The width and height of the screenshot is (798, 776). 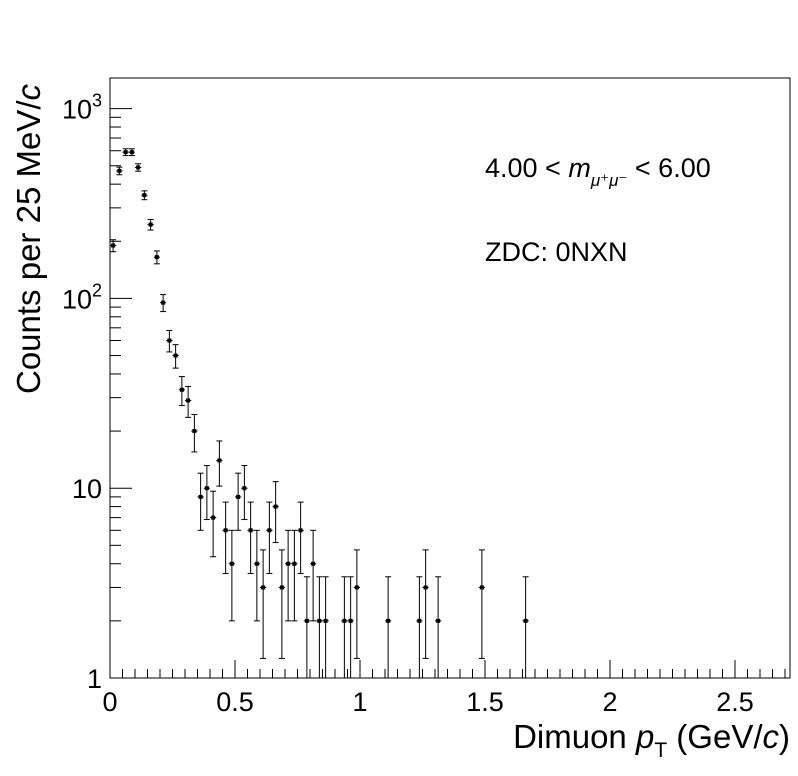 What do you see at coordinates (598, 171) in the screenshot?
I see `mass-range-annotation: 4.00 < mμ⁺μ⁻ < 6.00` at bounding box center [598, 171].